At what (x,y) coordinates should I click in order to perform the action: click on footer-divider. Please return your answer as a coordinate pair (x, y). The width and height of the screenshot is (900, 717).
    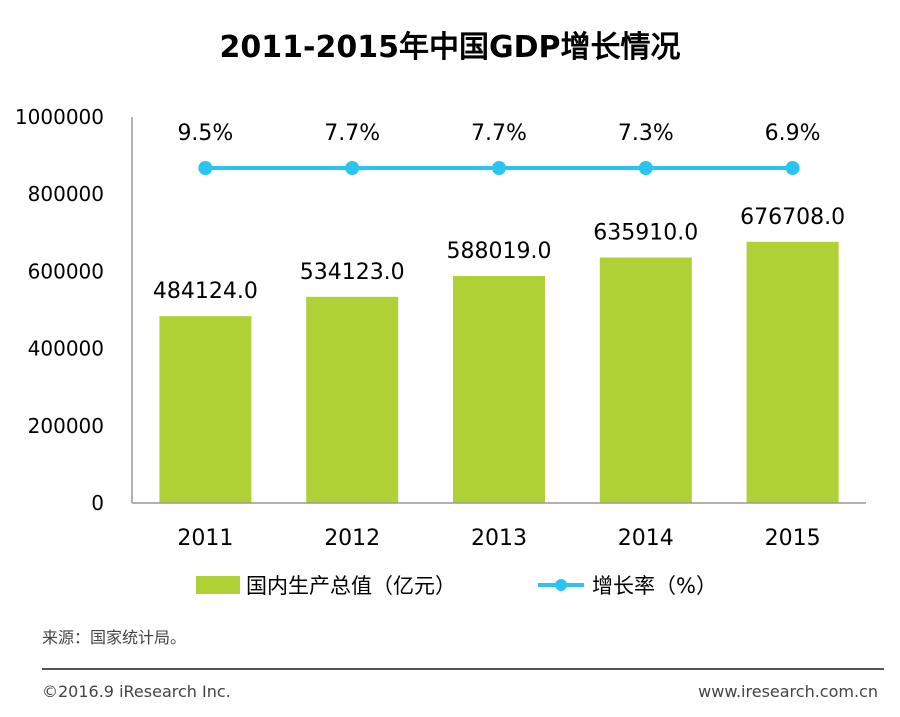
    Looking at the image, I should click on (463, 669).